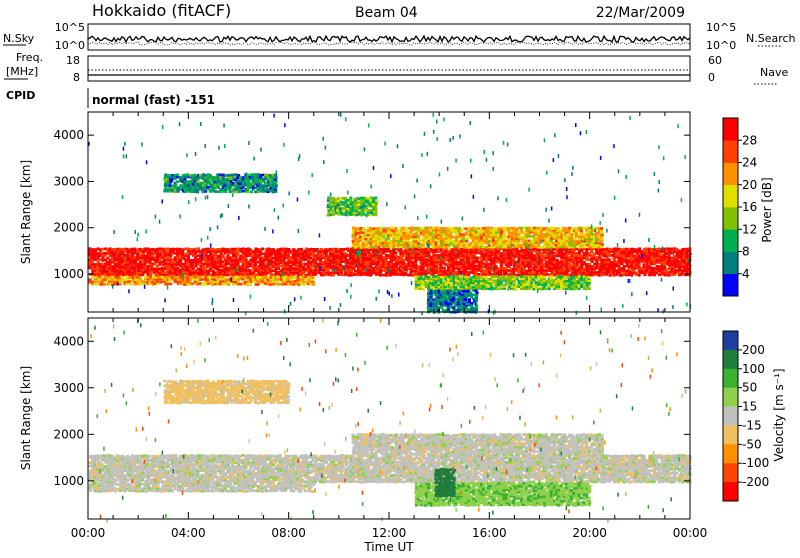 This screenshot has height=558, width=800. Describe the element at coordinates (774, 72) in the screenshot. I see `nave-label: Nave` at that location.